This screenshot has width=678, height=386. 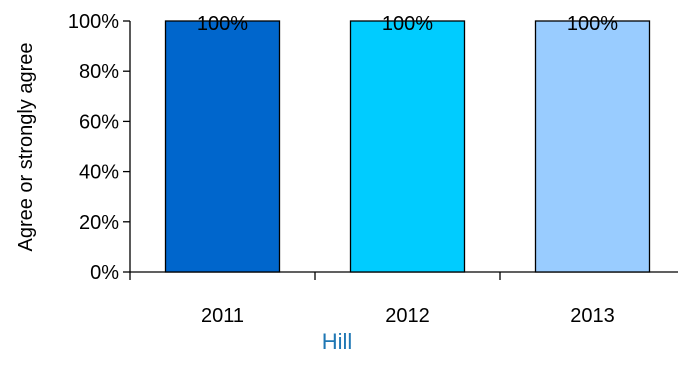 I want to click on x-tick-label: 2013, so click(x=592, y=316).